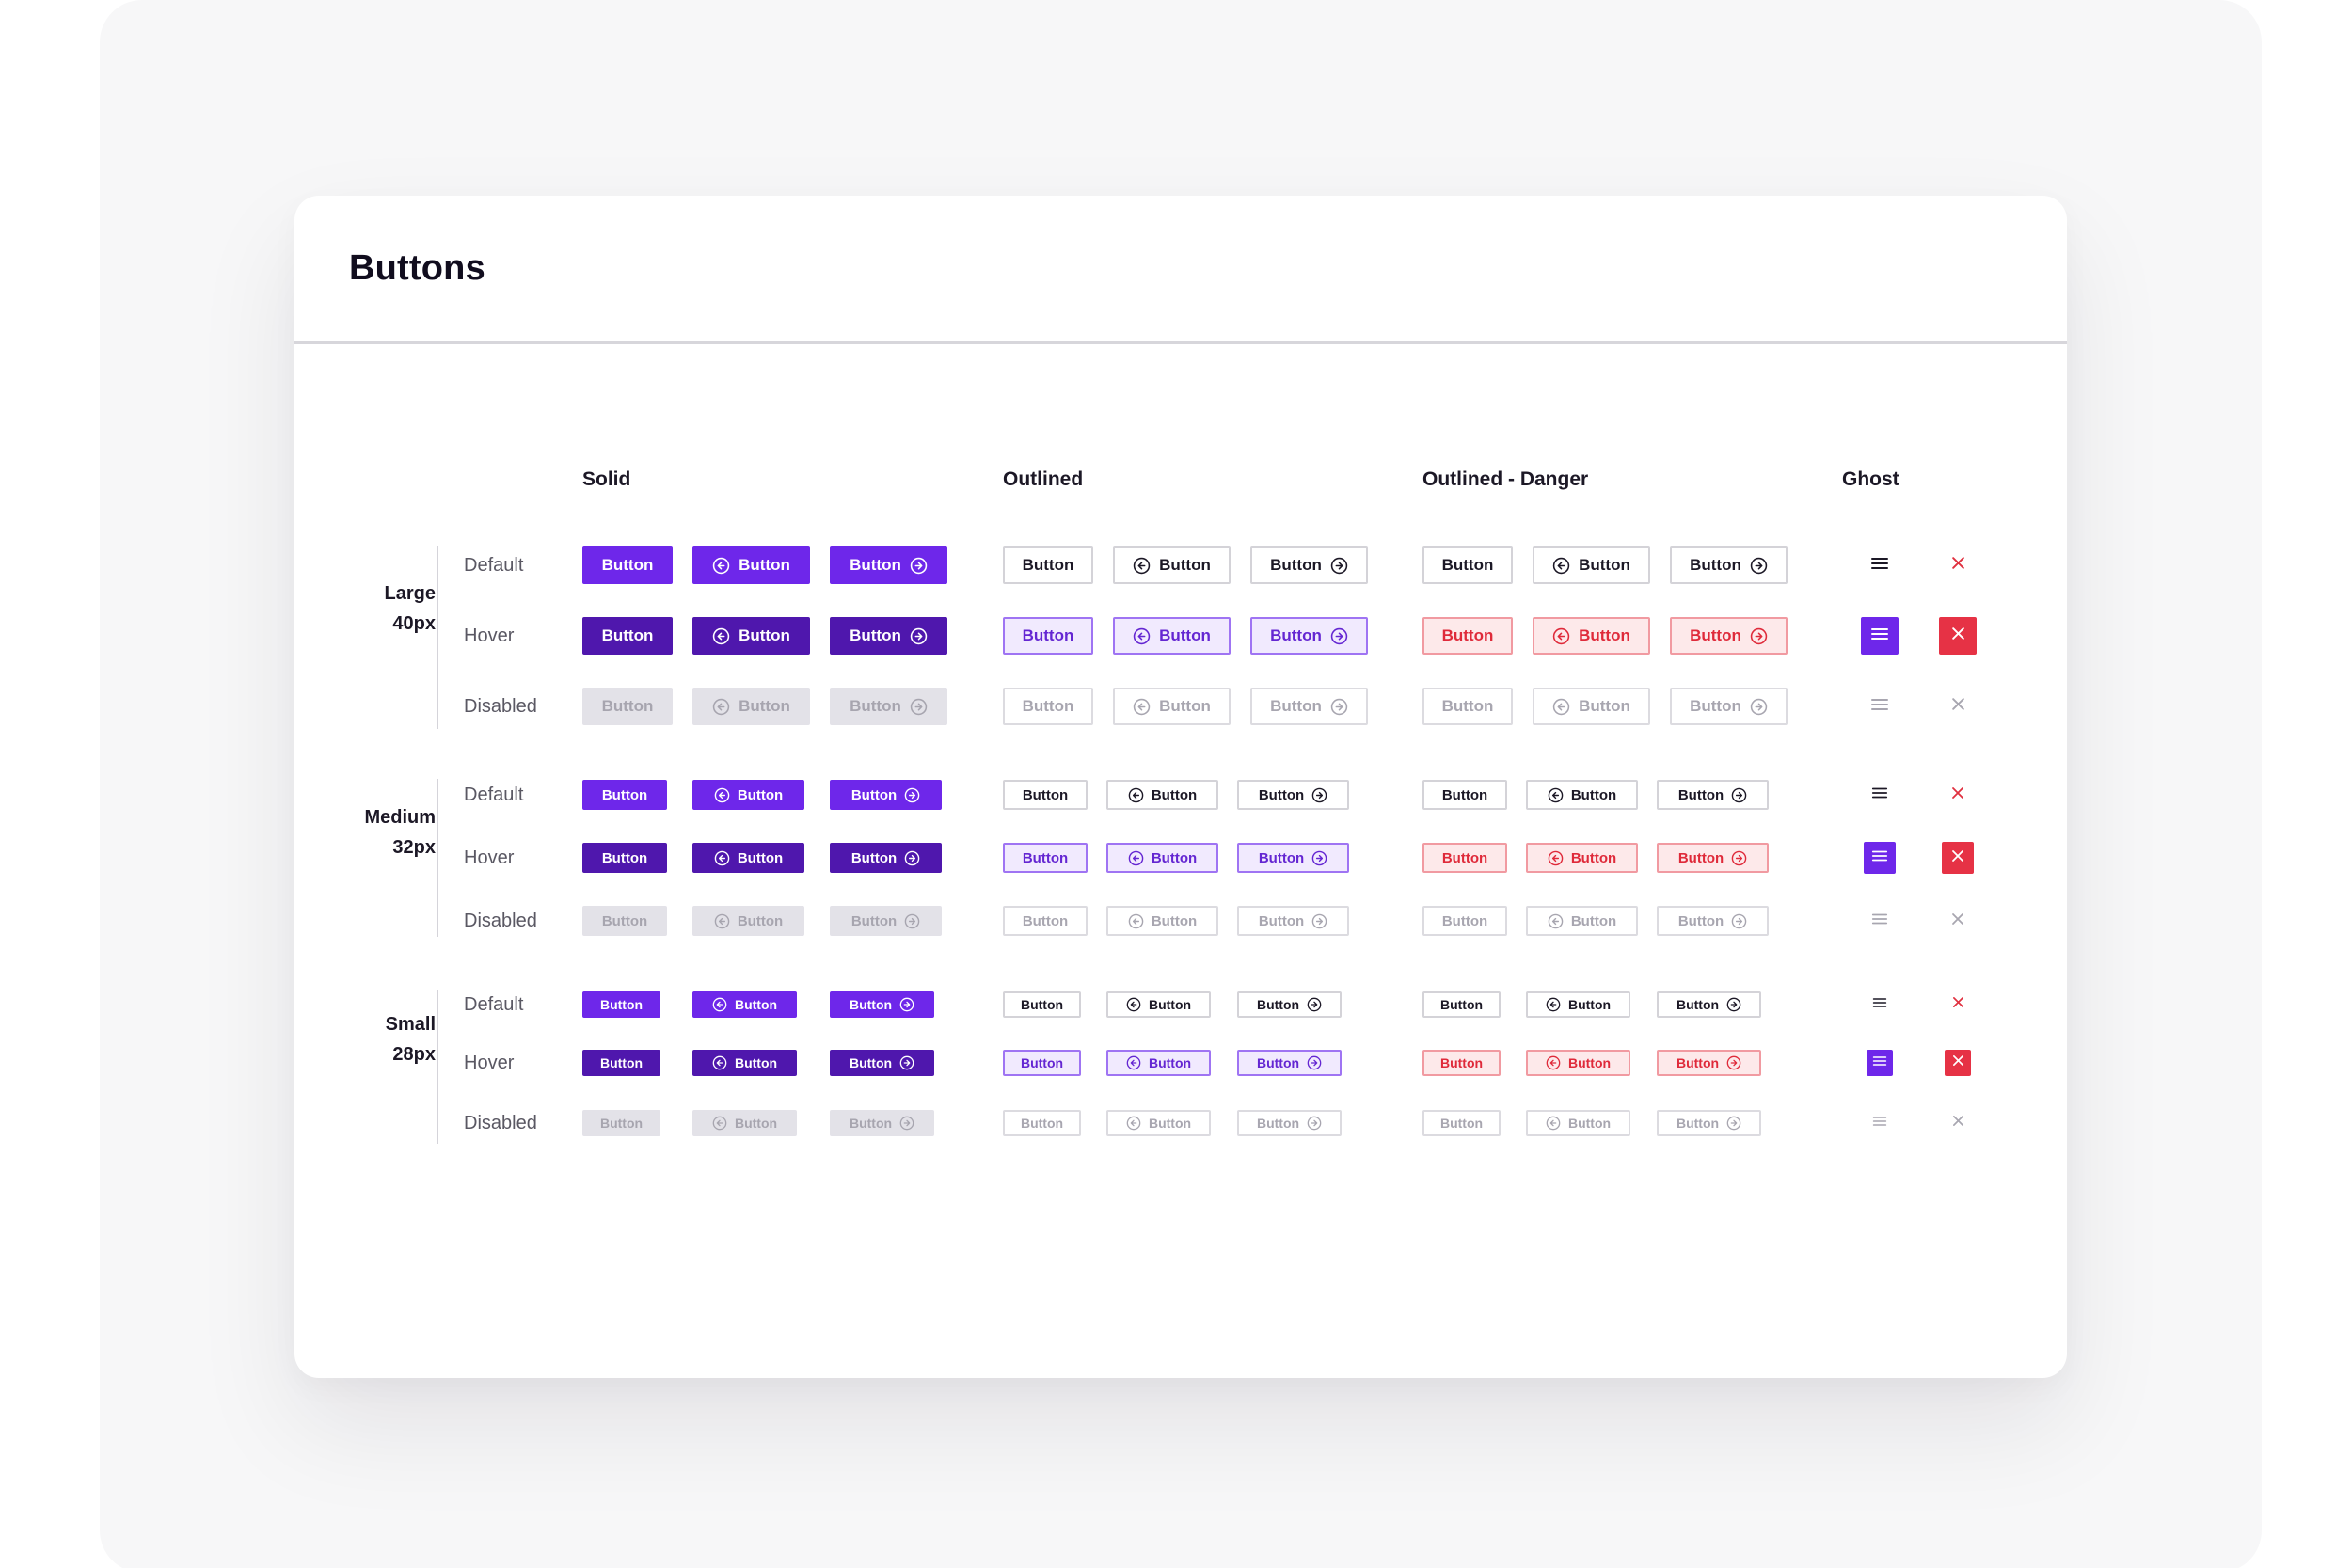 The height and width of the screenshot is (1568, 2352). What do you see at coordinates (414, 847) in the screenshot?
I see `size-dimension: 32px` at bounding box center [414, 847].